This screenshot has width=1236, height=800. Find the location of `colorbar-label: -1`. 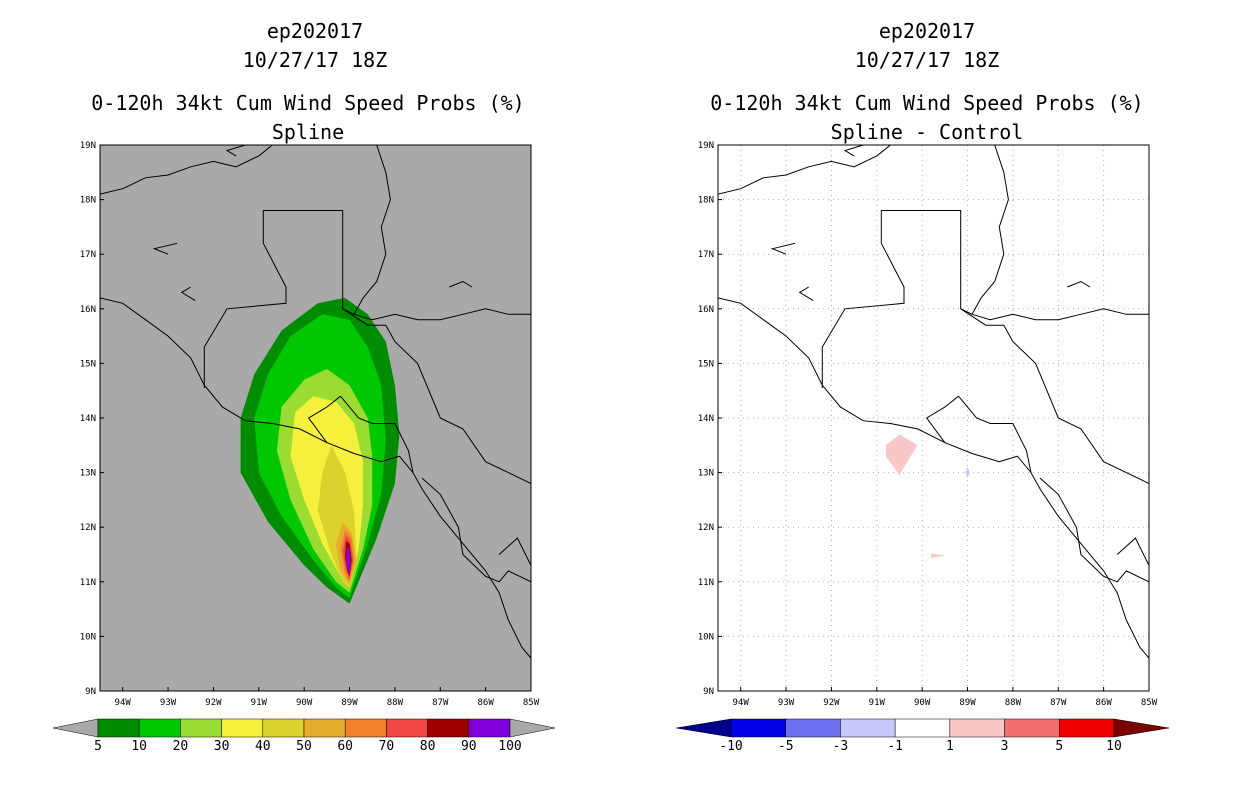

colorbar-label: -1 is located at coordinates (895, 746).